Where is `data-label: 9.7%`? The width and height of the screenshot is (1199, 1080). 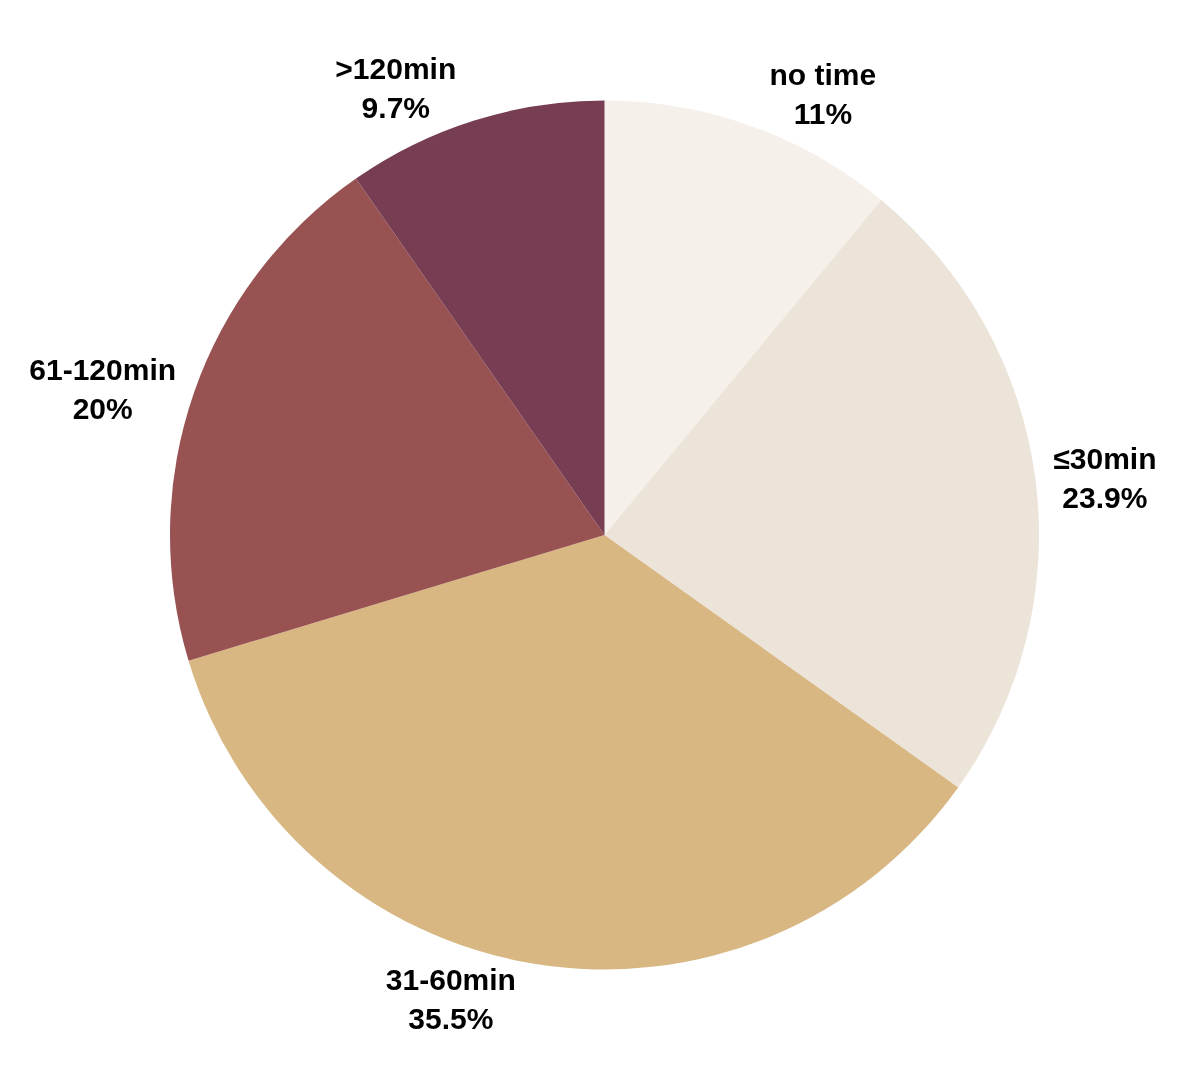 data-label: 9.7% is located at coordinates (395, 107).